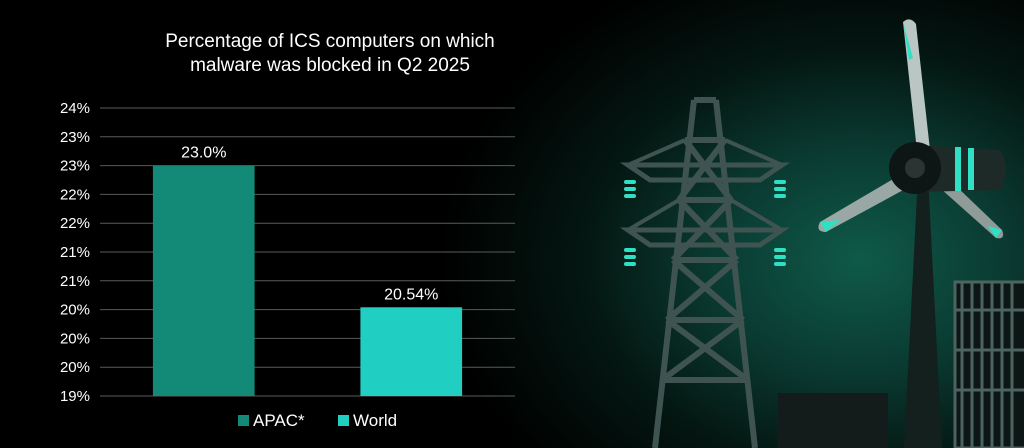  Describe the element at coordinates (75, 108) in the screenshot. I see `y-tick-label: 24%` at that location.